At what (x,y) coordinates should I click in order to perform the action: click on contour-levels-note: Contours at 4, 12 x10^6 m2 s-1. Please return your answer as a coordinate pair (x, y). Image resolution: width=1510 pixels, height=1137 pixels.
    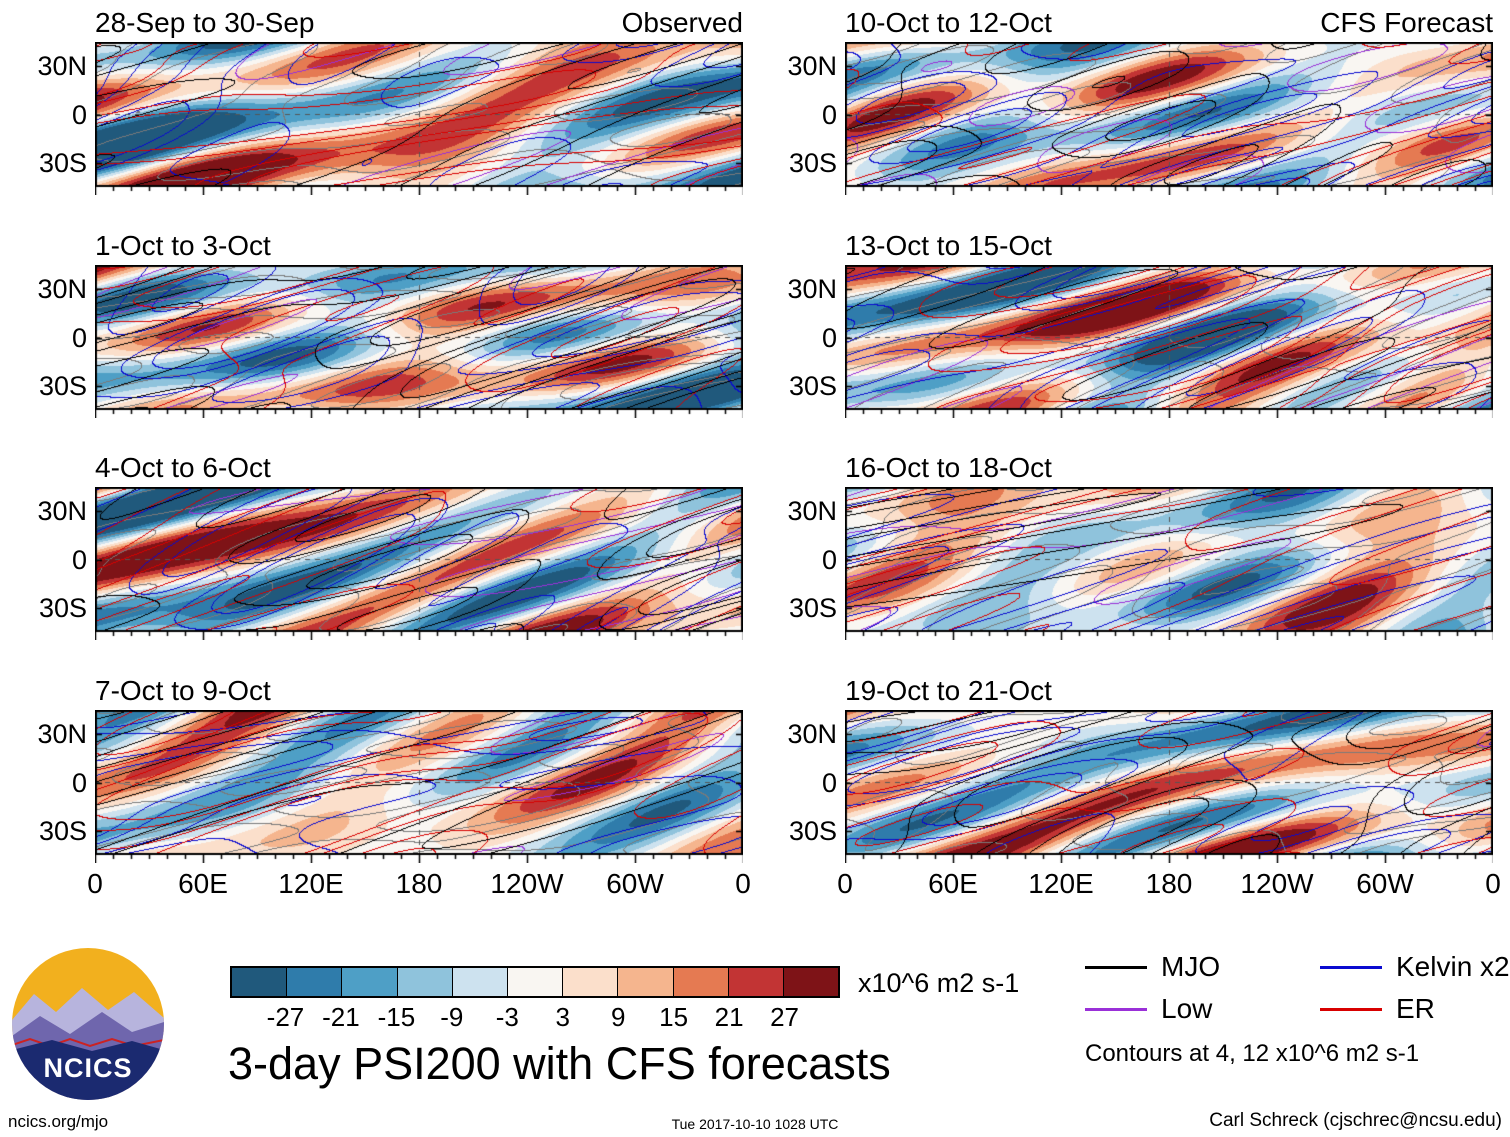
    Looking at the image, I should click on (1252, 1053).